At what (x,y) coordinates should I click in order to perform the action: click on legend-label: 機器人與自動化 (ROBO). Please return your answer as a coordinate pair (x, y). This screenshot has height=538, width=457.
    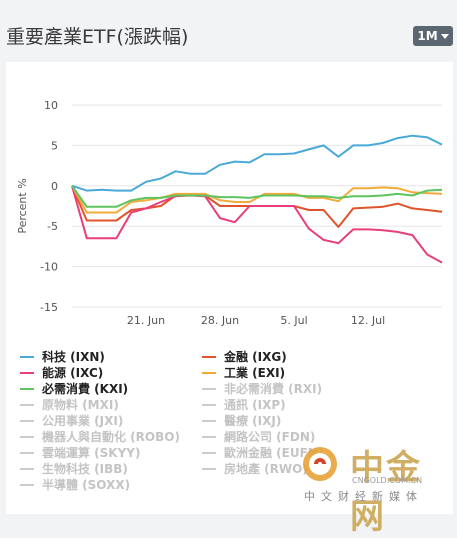
    Looking at the image, I should click on (111, 437).